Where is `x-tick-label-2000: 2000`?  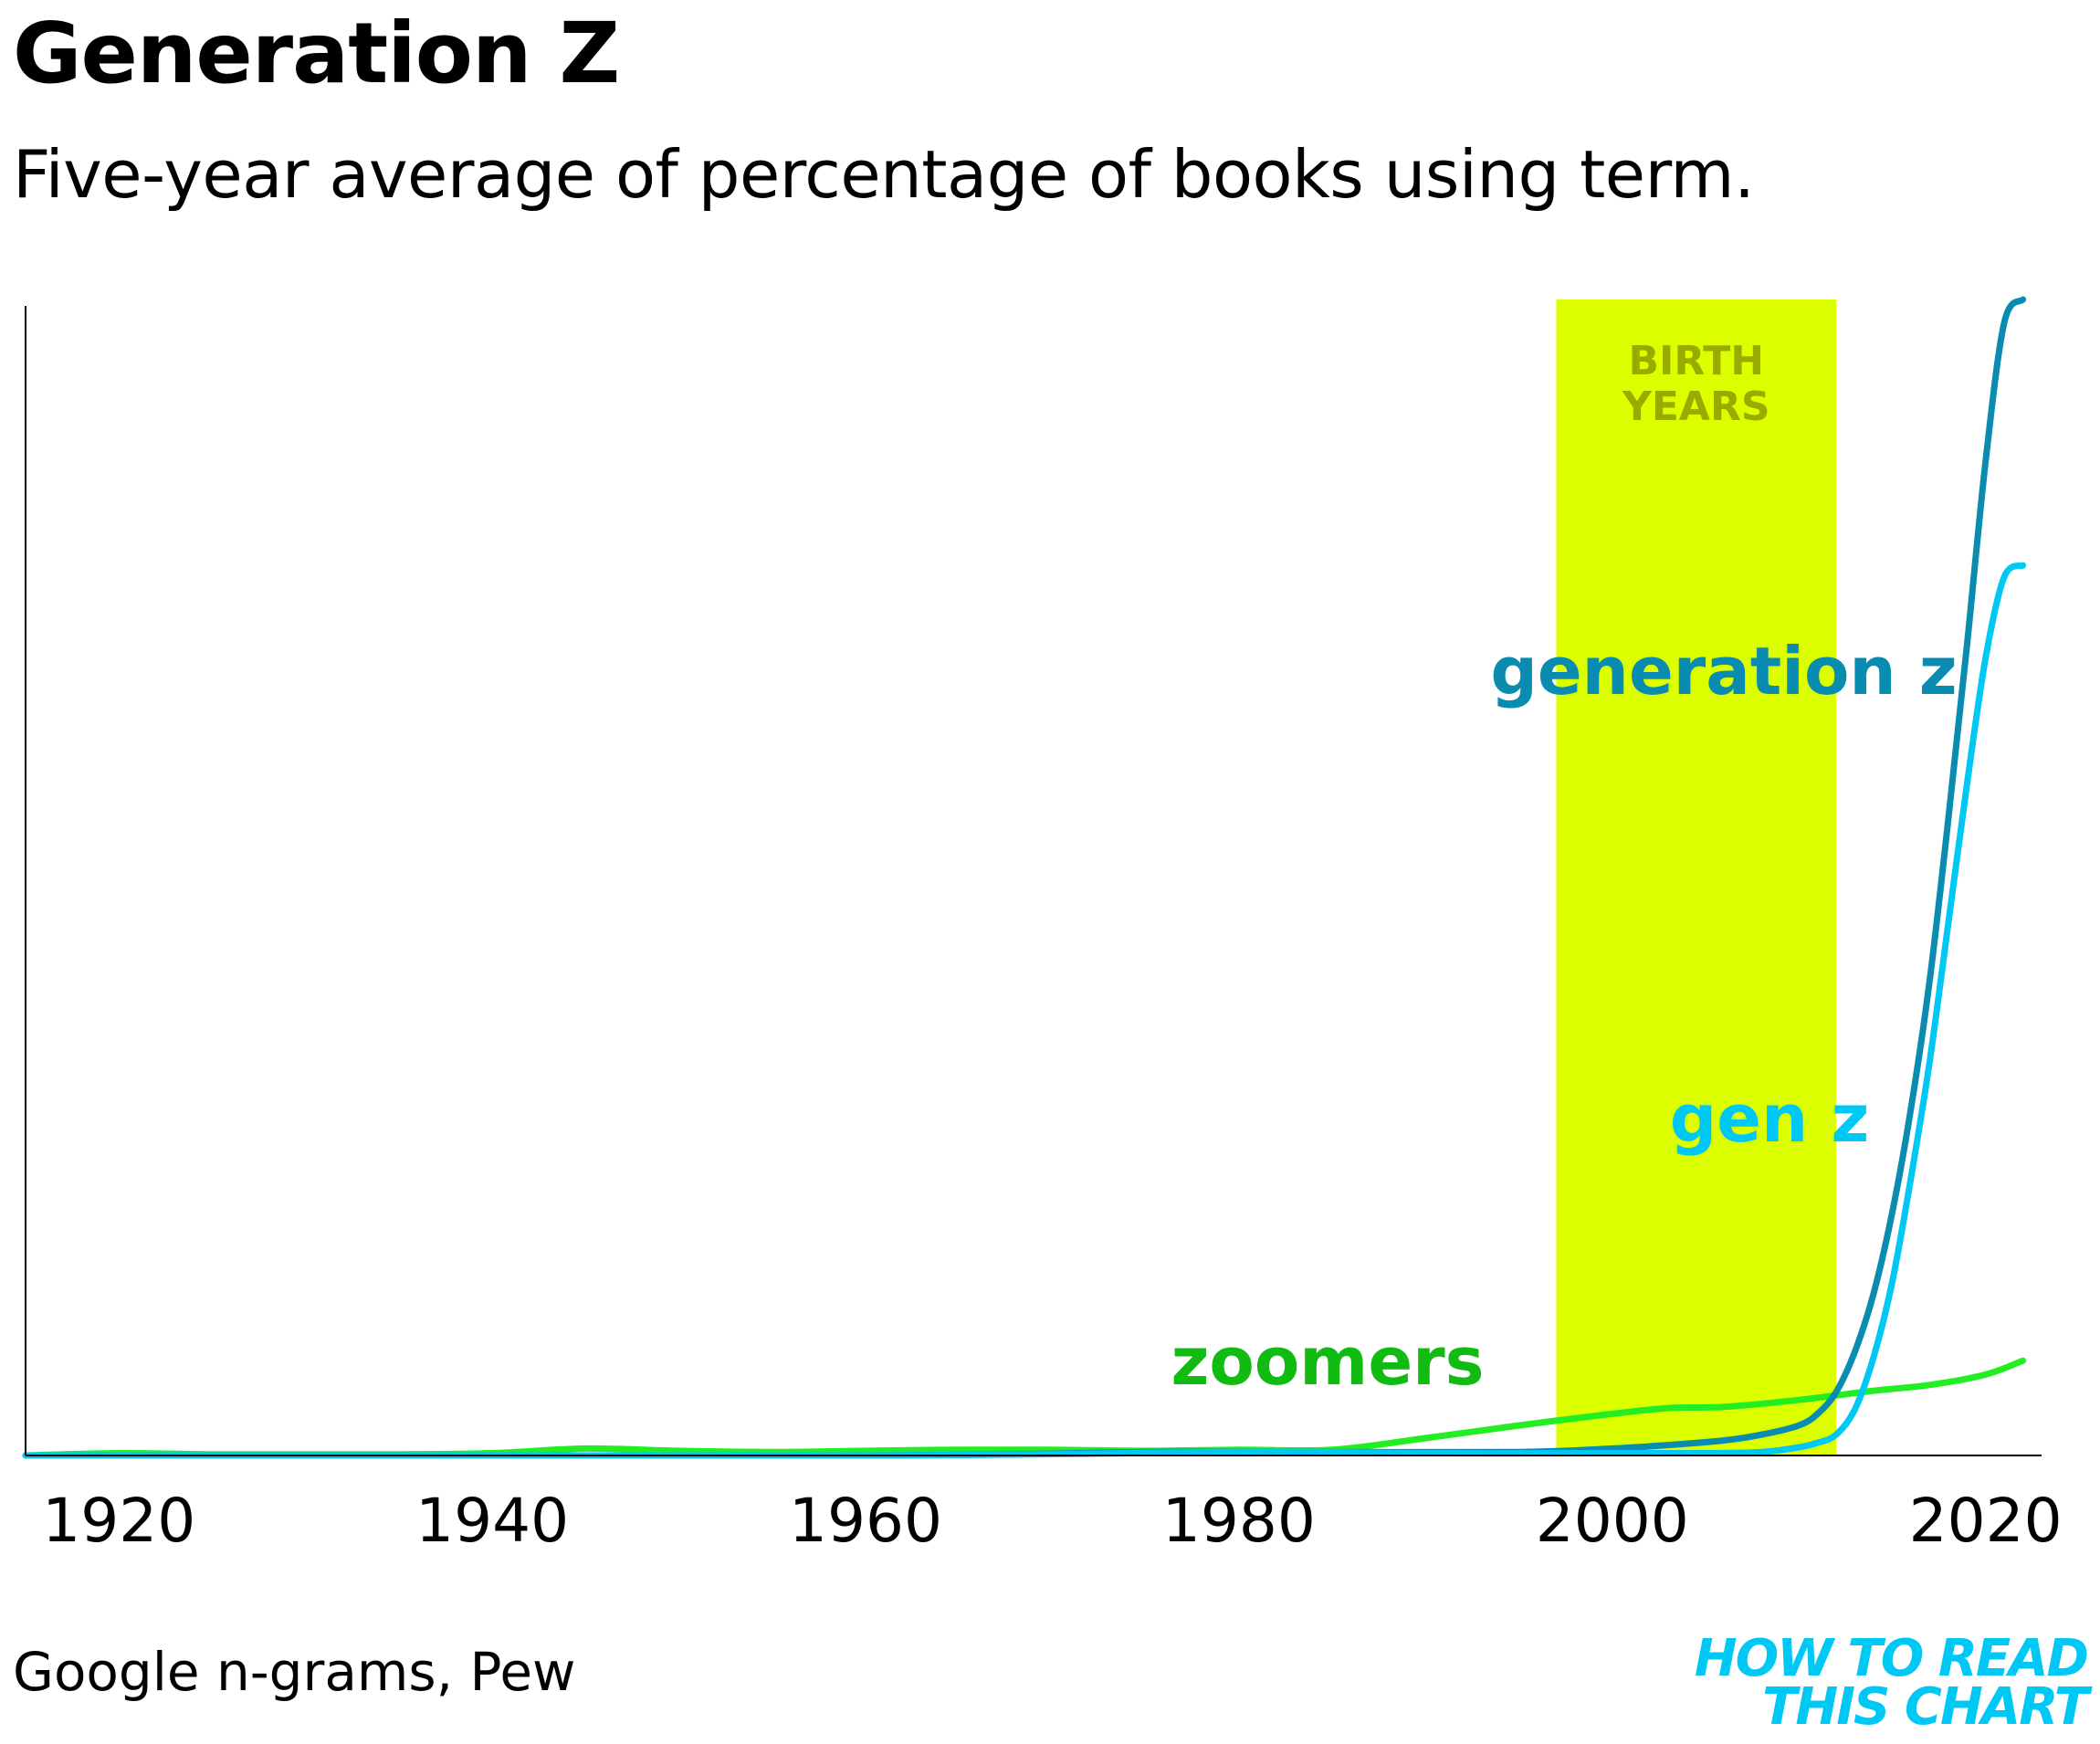 x-tick-label-2000: 2000 is located at coordinates (1612, 1521).